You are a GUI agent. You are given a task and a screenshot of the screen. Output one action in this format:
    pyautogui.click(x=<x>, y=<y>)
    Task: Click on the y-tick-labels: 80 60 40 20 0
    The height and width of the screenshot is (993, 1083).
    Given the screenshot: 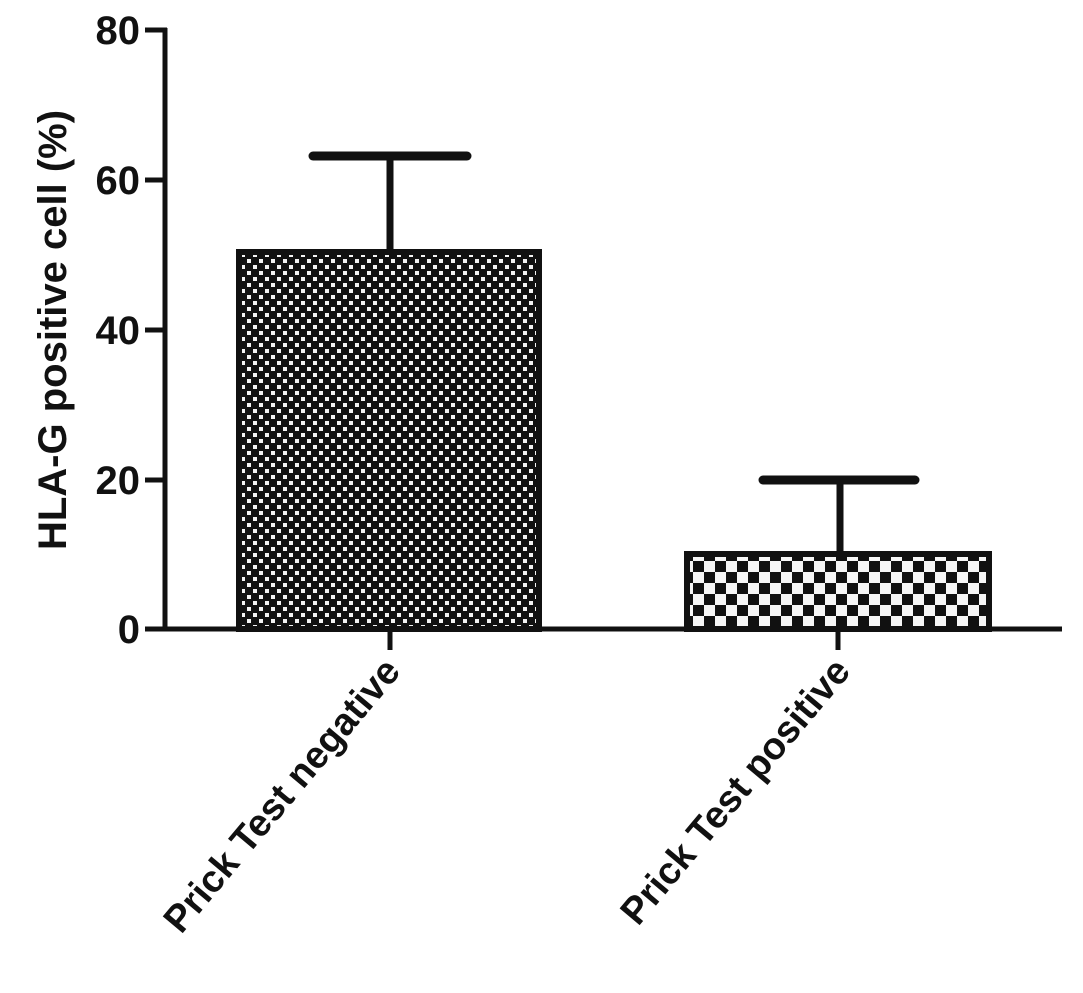 What is the action you would take?
    pyautogui.click(x=118, y=330)
    